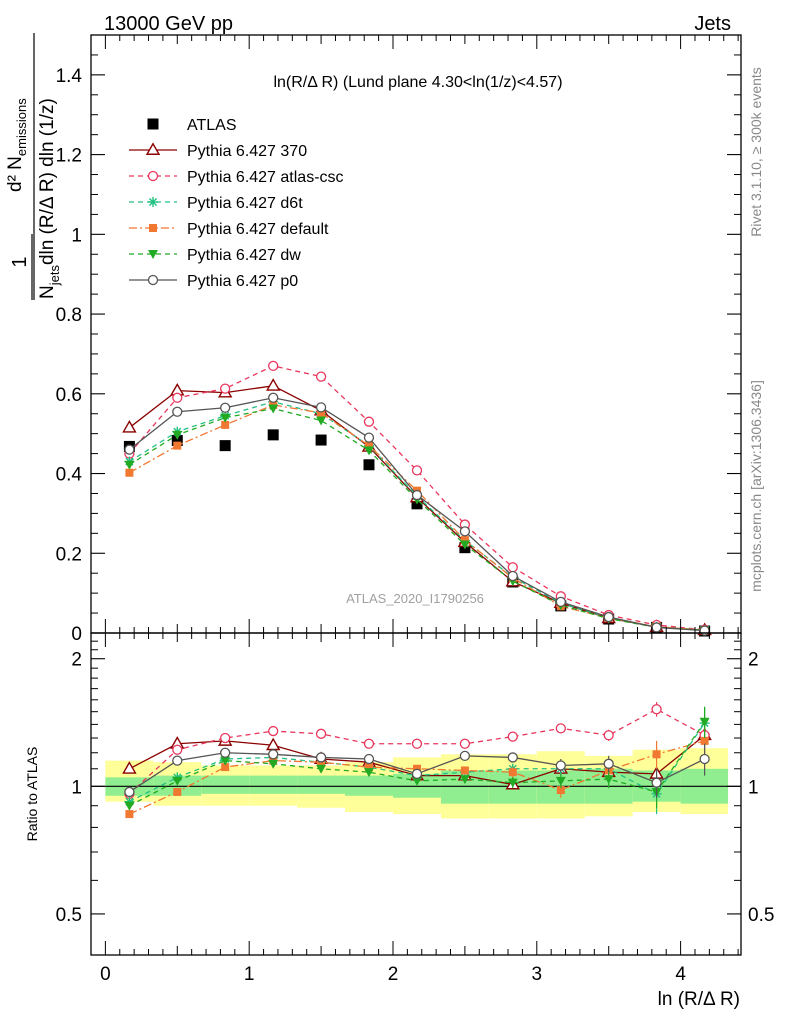 The image size is (786, 1024). I want to click on header-right: Jets, so click(712, 24).